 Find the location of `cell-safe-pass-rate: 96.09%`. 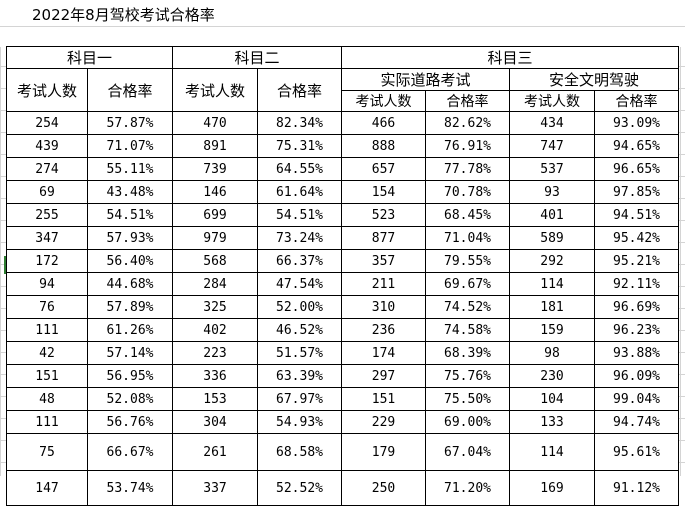

cell-safe-pass-rate: 96.09% is located at coordinates (636, 376).